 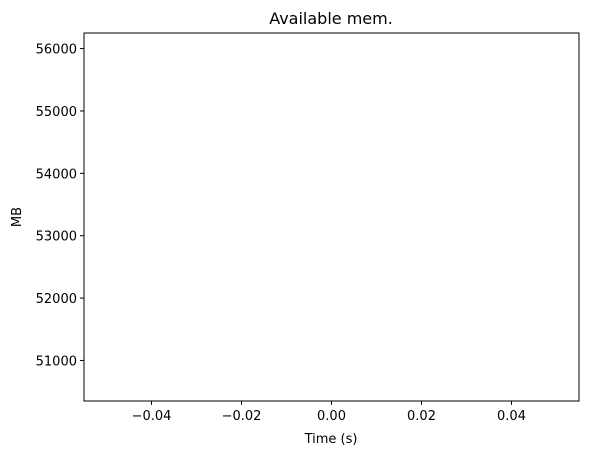 I want to click on x-axis: −0.04 −0.02 0.00 0.02 0.04, so click(x=329, y=412).